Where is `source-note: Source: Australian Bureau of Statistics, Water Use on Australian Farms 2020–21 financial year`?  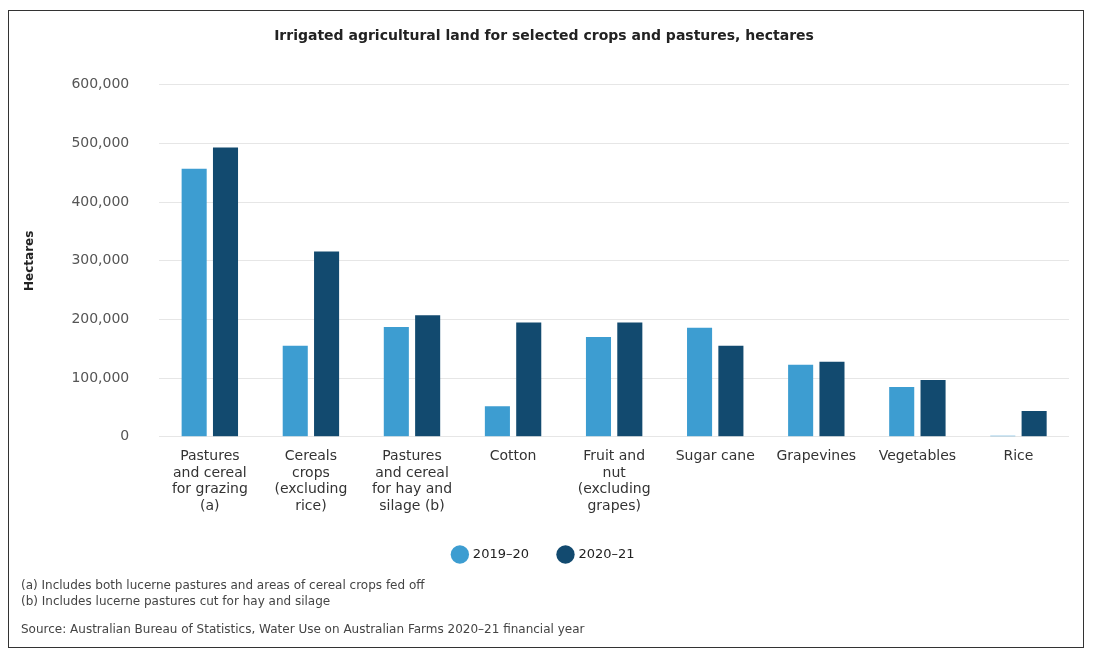 source-note: Source: Australian Bureau of Statistics, Water Use on Australian Farms 2020–21 financial year is located at coordinates (303, 629).